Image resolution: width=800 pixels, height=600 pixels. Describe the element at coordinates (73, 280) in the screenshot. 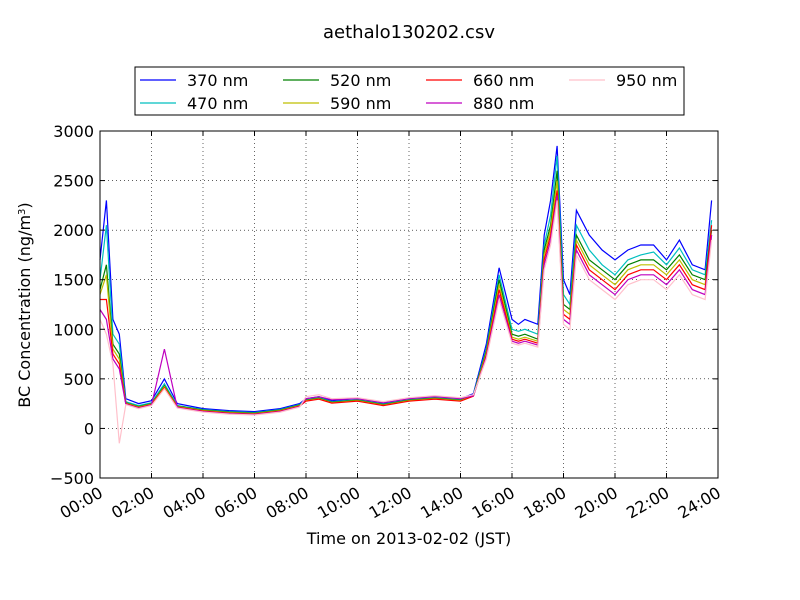

I see `y-tick-label: 1500` at that location.